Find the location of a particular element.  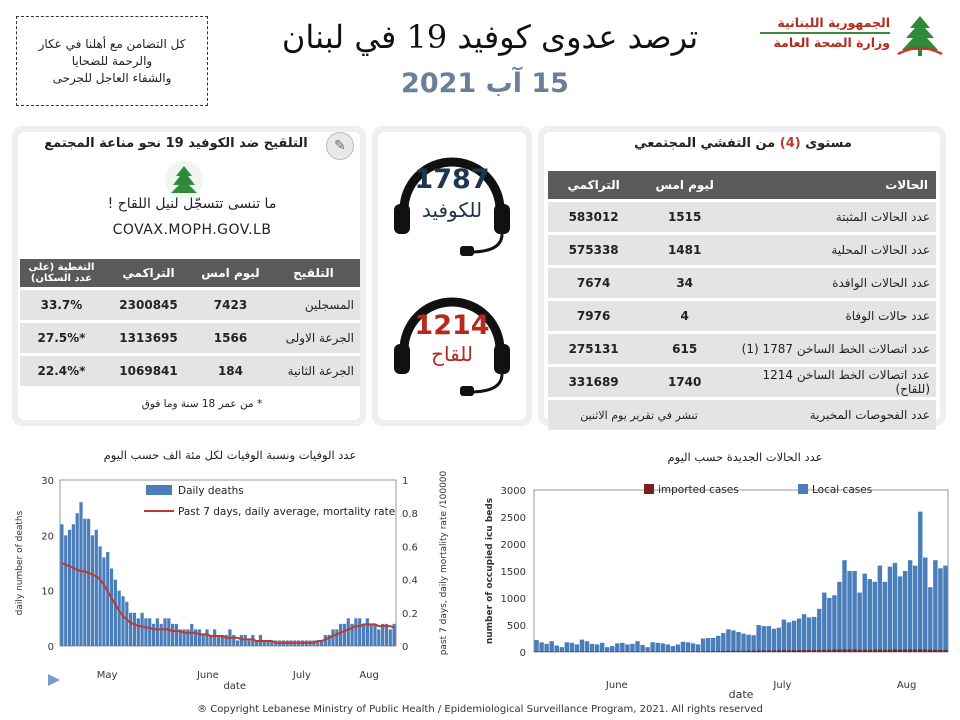

syringe-icon: ✎ is located at coordinates (340, 146).